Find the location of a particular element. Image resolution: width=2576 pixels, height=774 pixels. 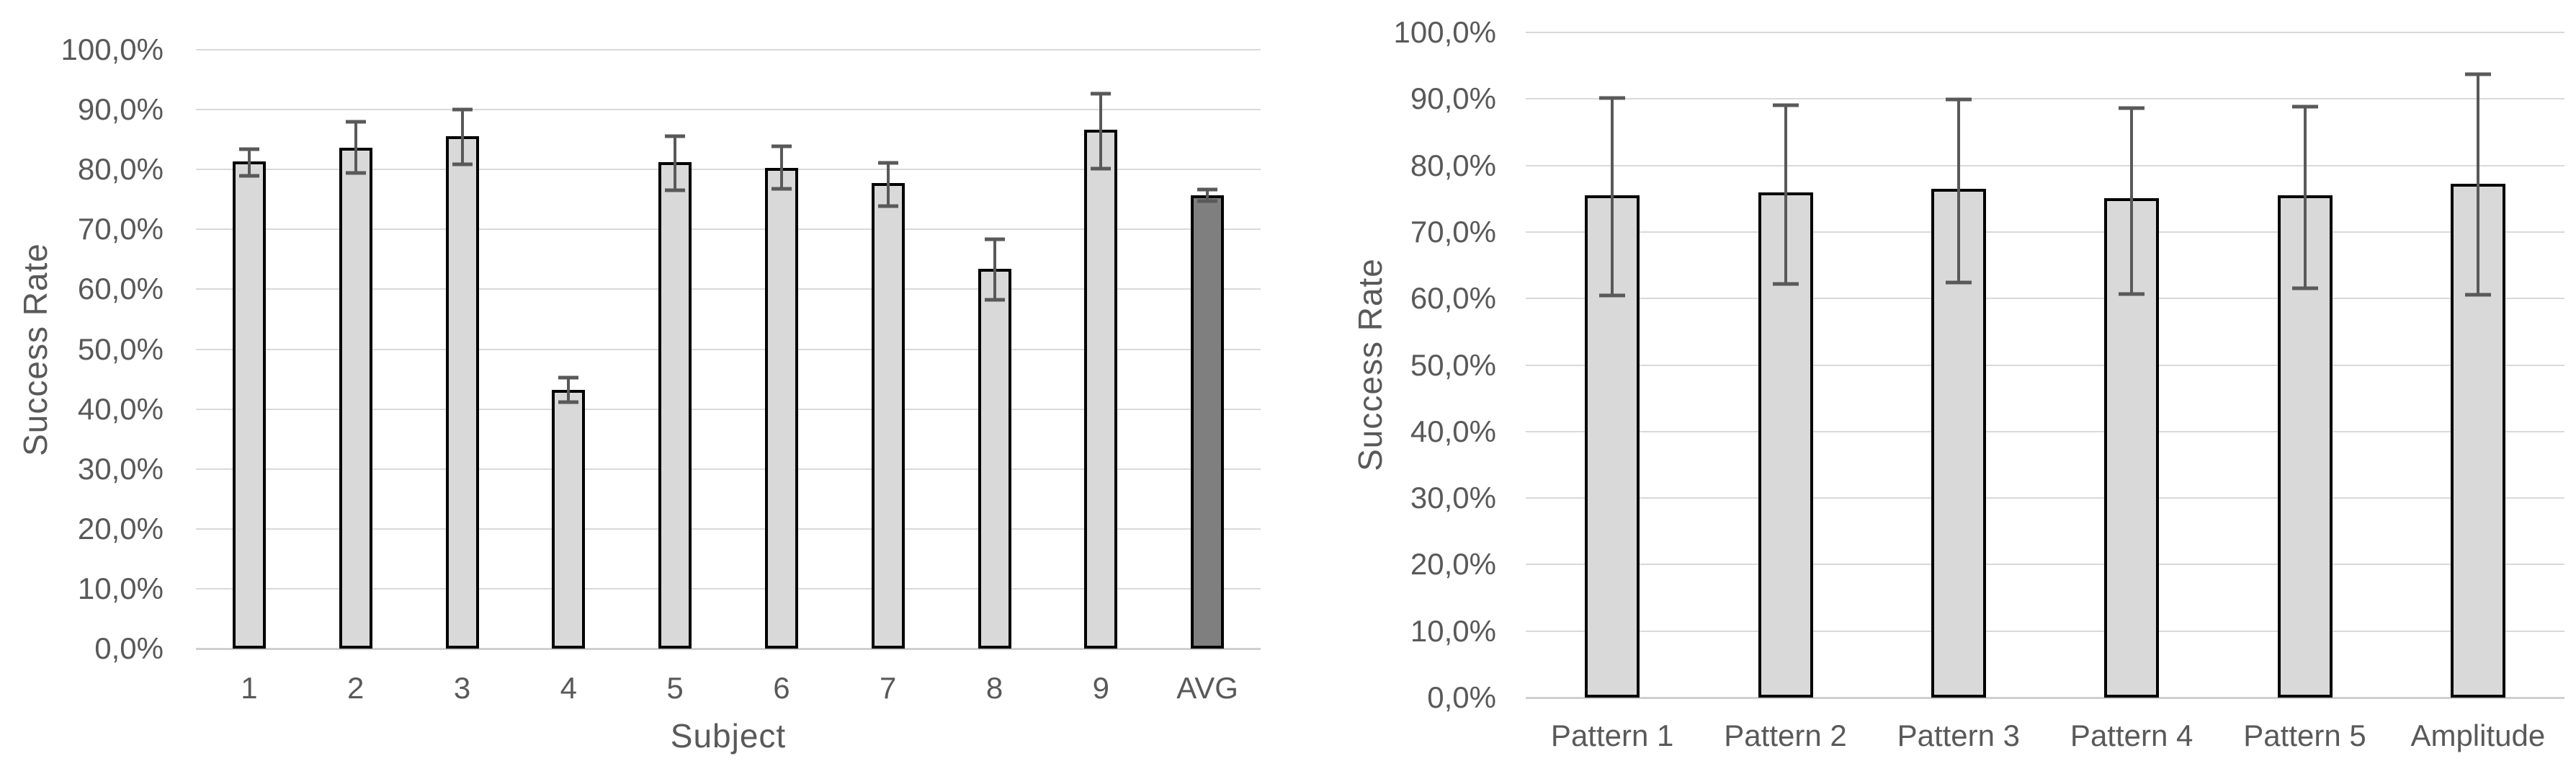

bar-avg is located at coordinates (1208, 422).